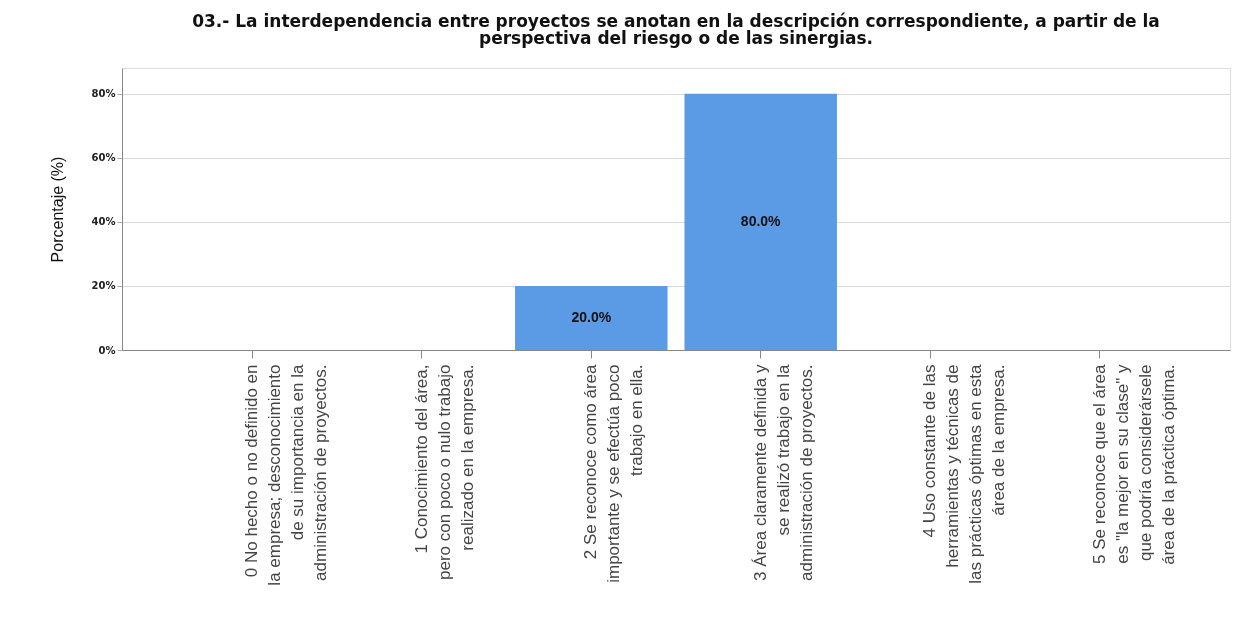 This screenshot has width=1255, height=640. Describe the element at coordinates (614, 473) in the screenshot. I see `x-tick-label: 2 Se reconoce como área importante y se efectúa poco trabajo en ella.` at that location.